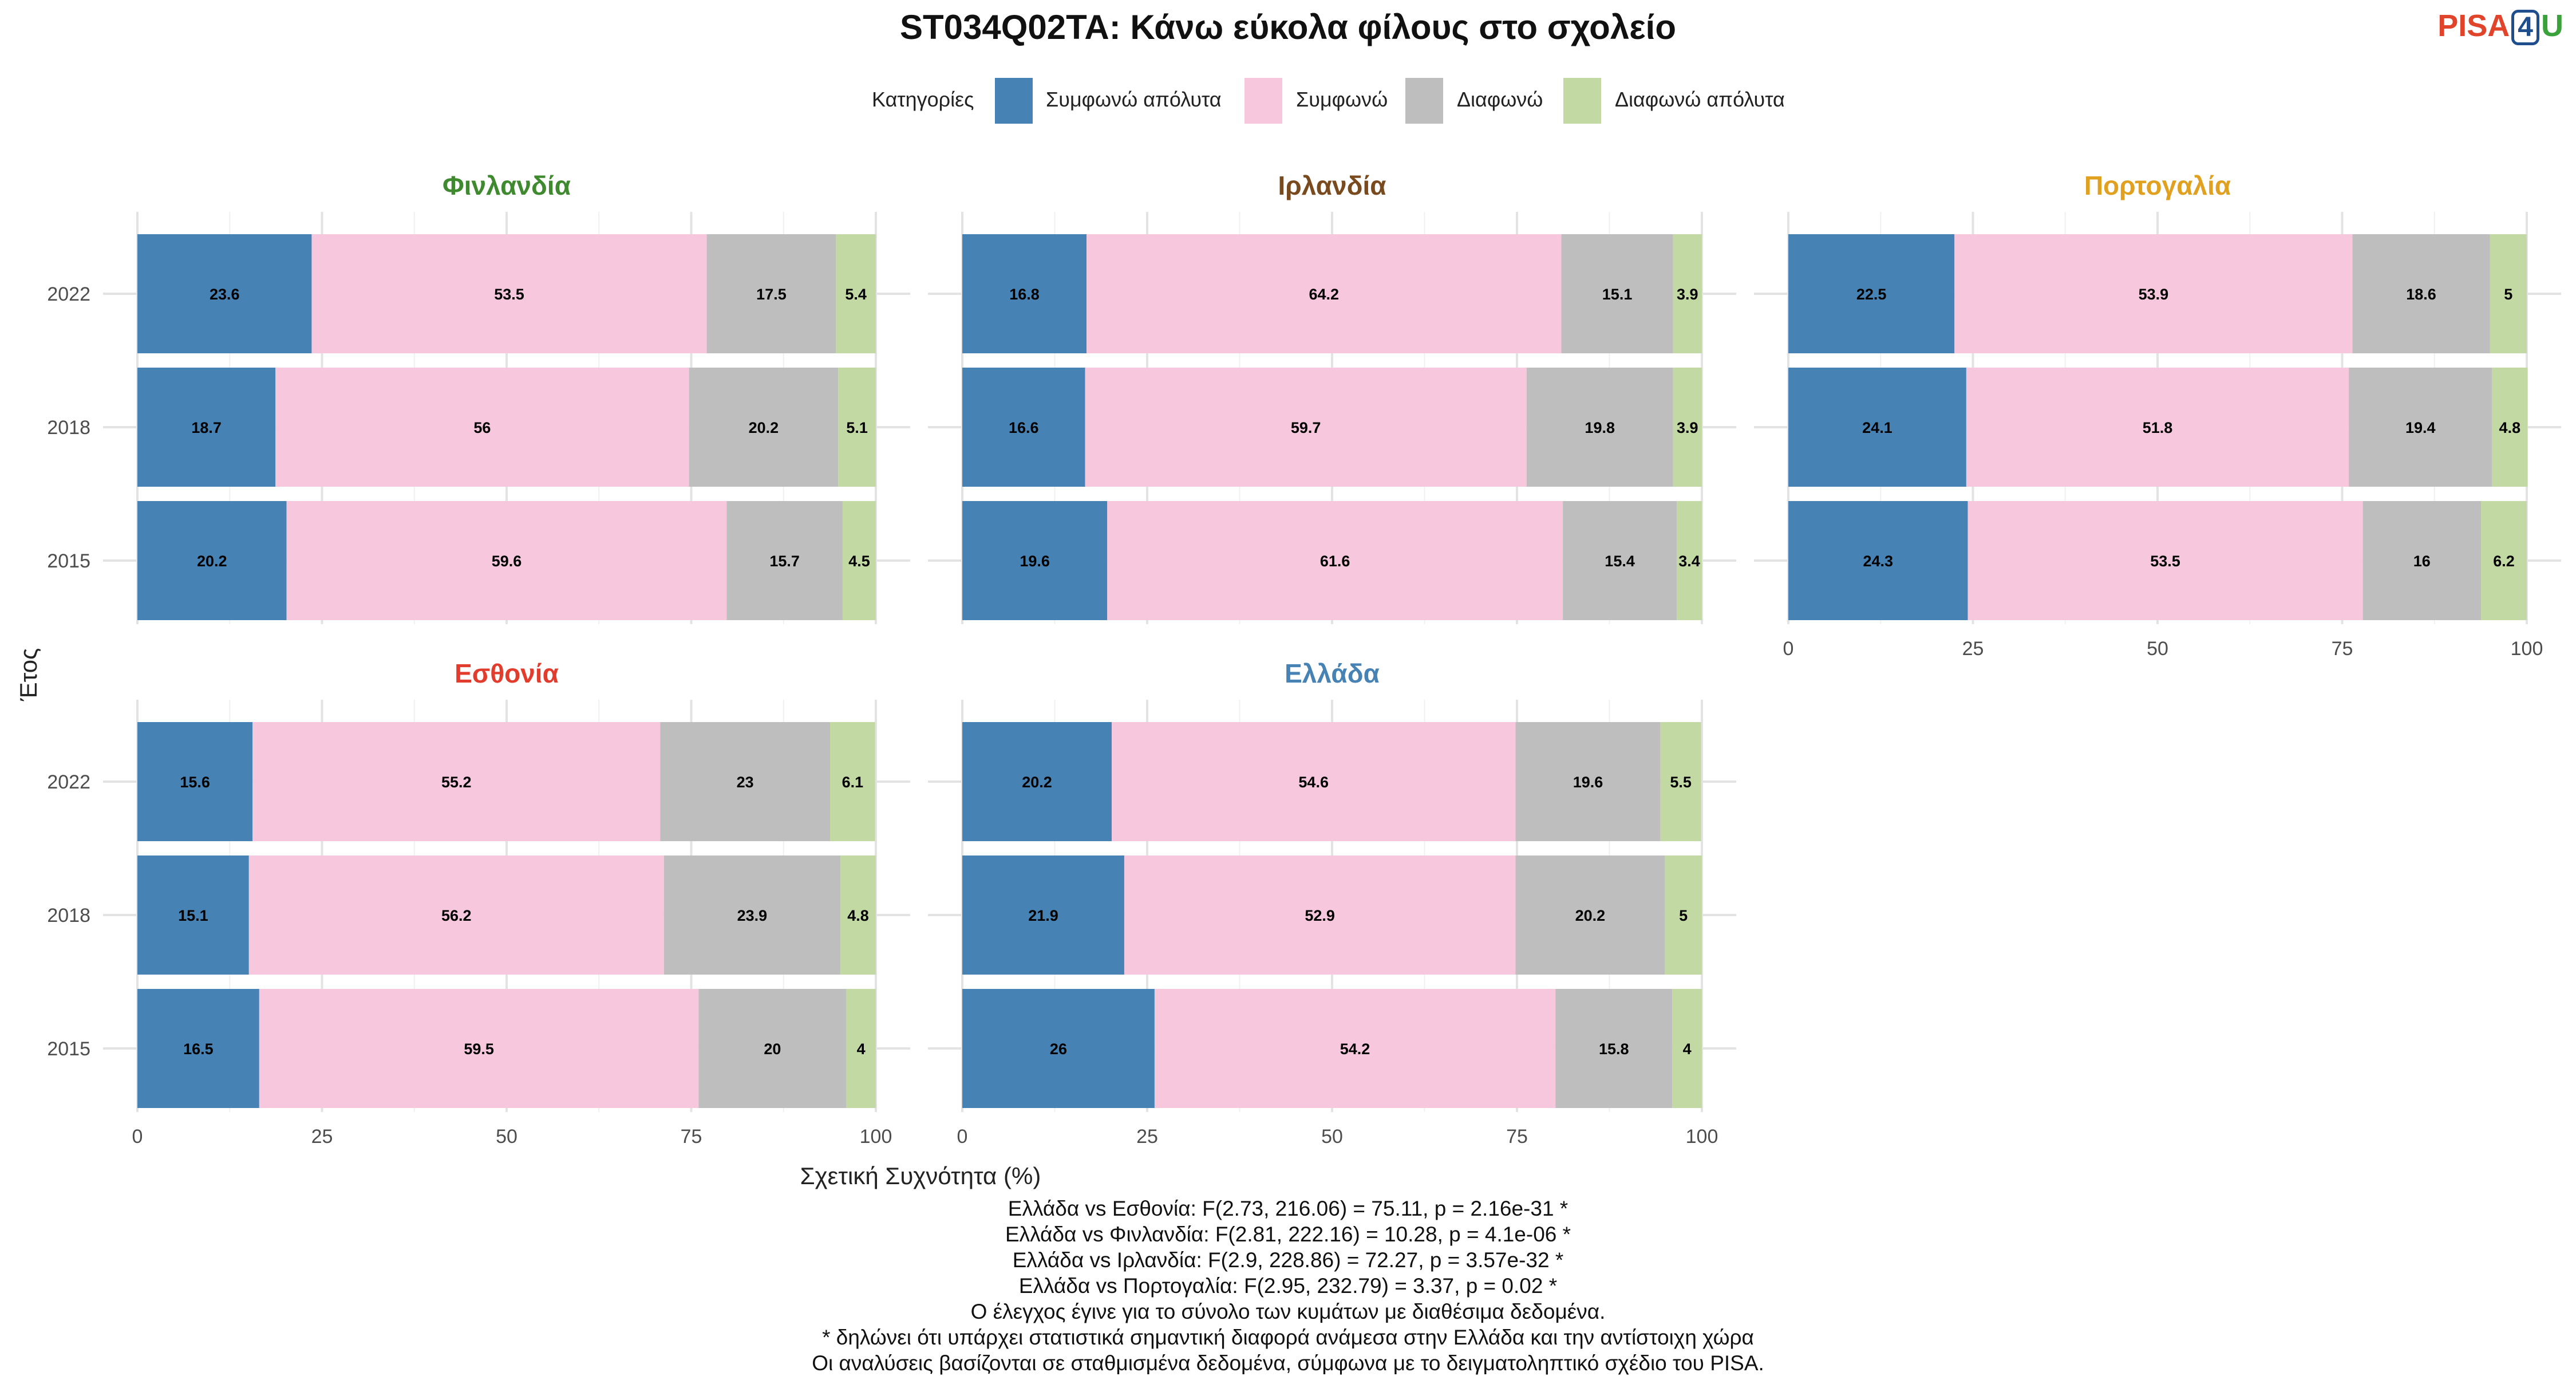 The width and height of the screenshot is (2576, 1376). Describe the element at coordinates (507, 673) in the screenshot. I see `panel-title: Εσθονία` at that location.